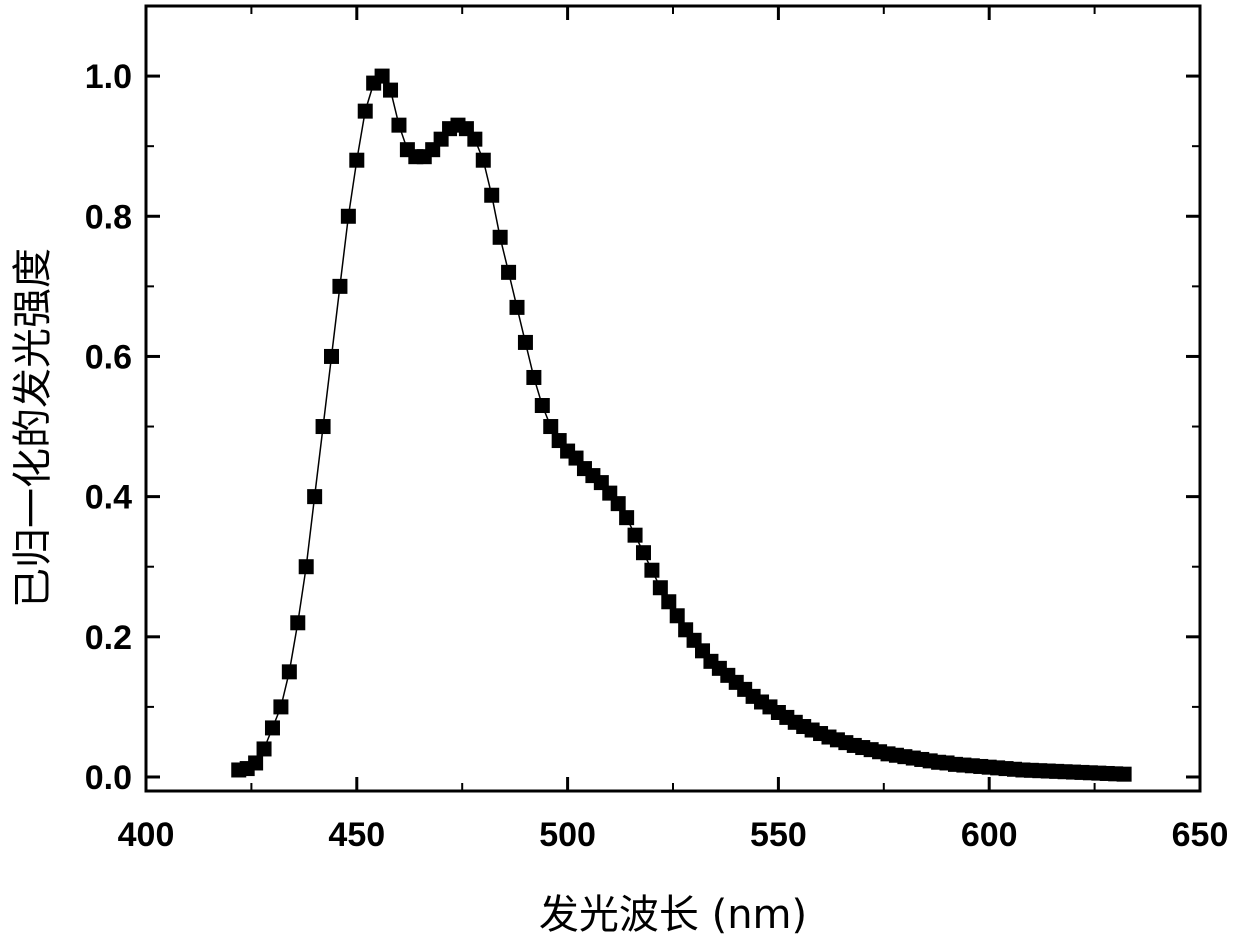  I want to click on x-tick-label: 450, so click(356, 835).